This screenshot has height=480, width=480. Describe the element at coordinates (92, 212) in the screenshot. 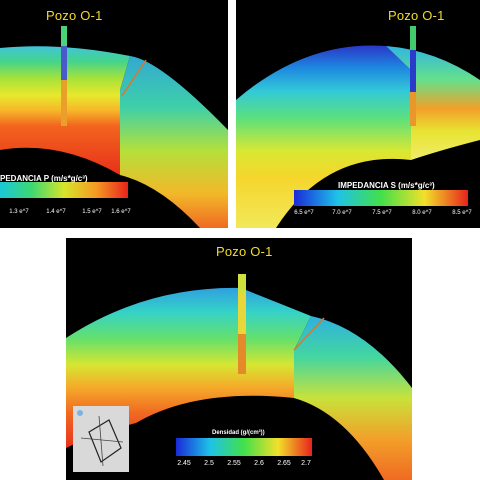

I see `colorbar-tick: 1.5 e^7` at that location.